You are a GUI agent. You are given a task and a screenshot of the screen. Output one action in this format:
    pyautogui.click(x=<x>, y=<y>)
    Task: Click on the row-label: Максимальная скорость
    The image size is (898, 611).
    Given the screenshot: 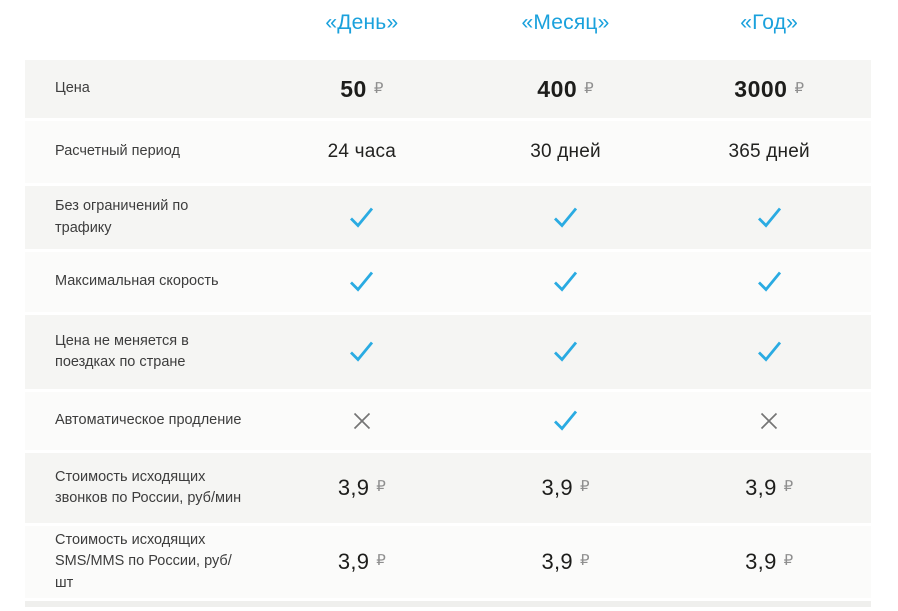 What is the action you would take?
    pyautogui.click(x=137, y=281)
    